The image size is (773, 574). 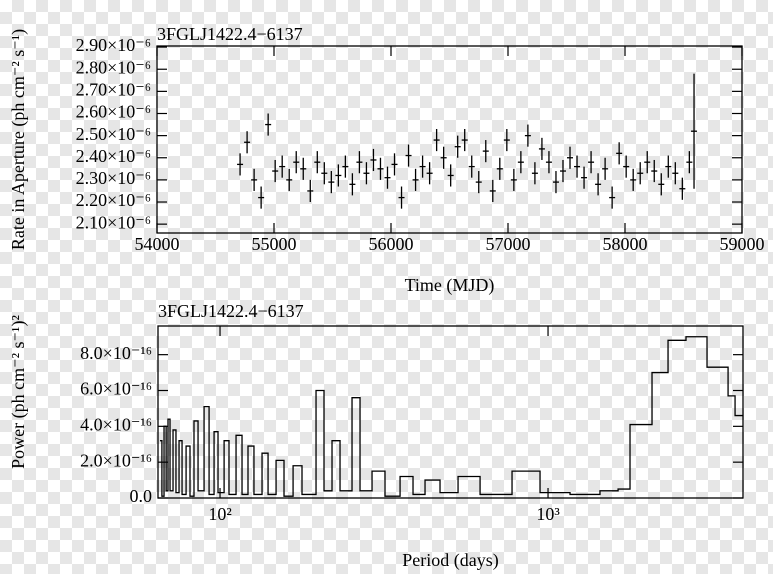 I want to click on x-axis-title: Period (days), so click(x=450, y=560).